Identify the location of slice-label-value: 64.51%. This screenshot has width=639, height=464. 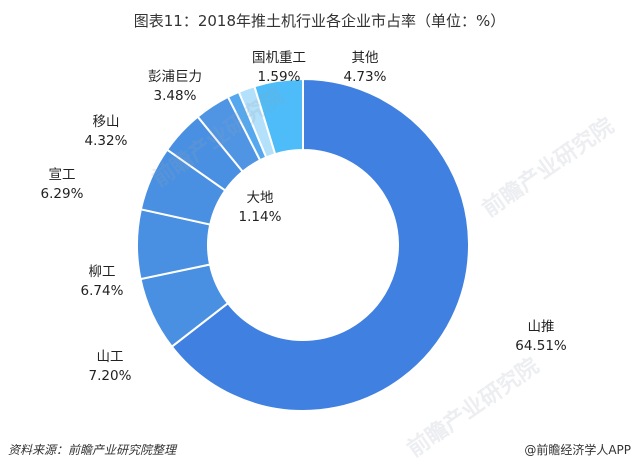
(541, 346).